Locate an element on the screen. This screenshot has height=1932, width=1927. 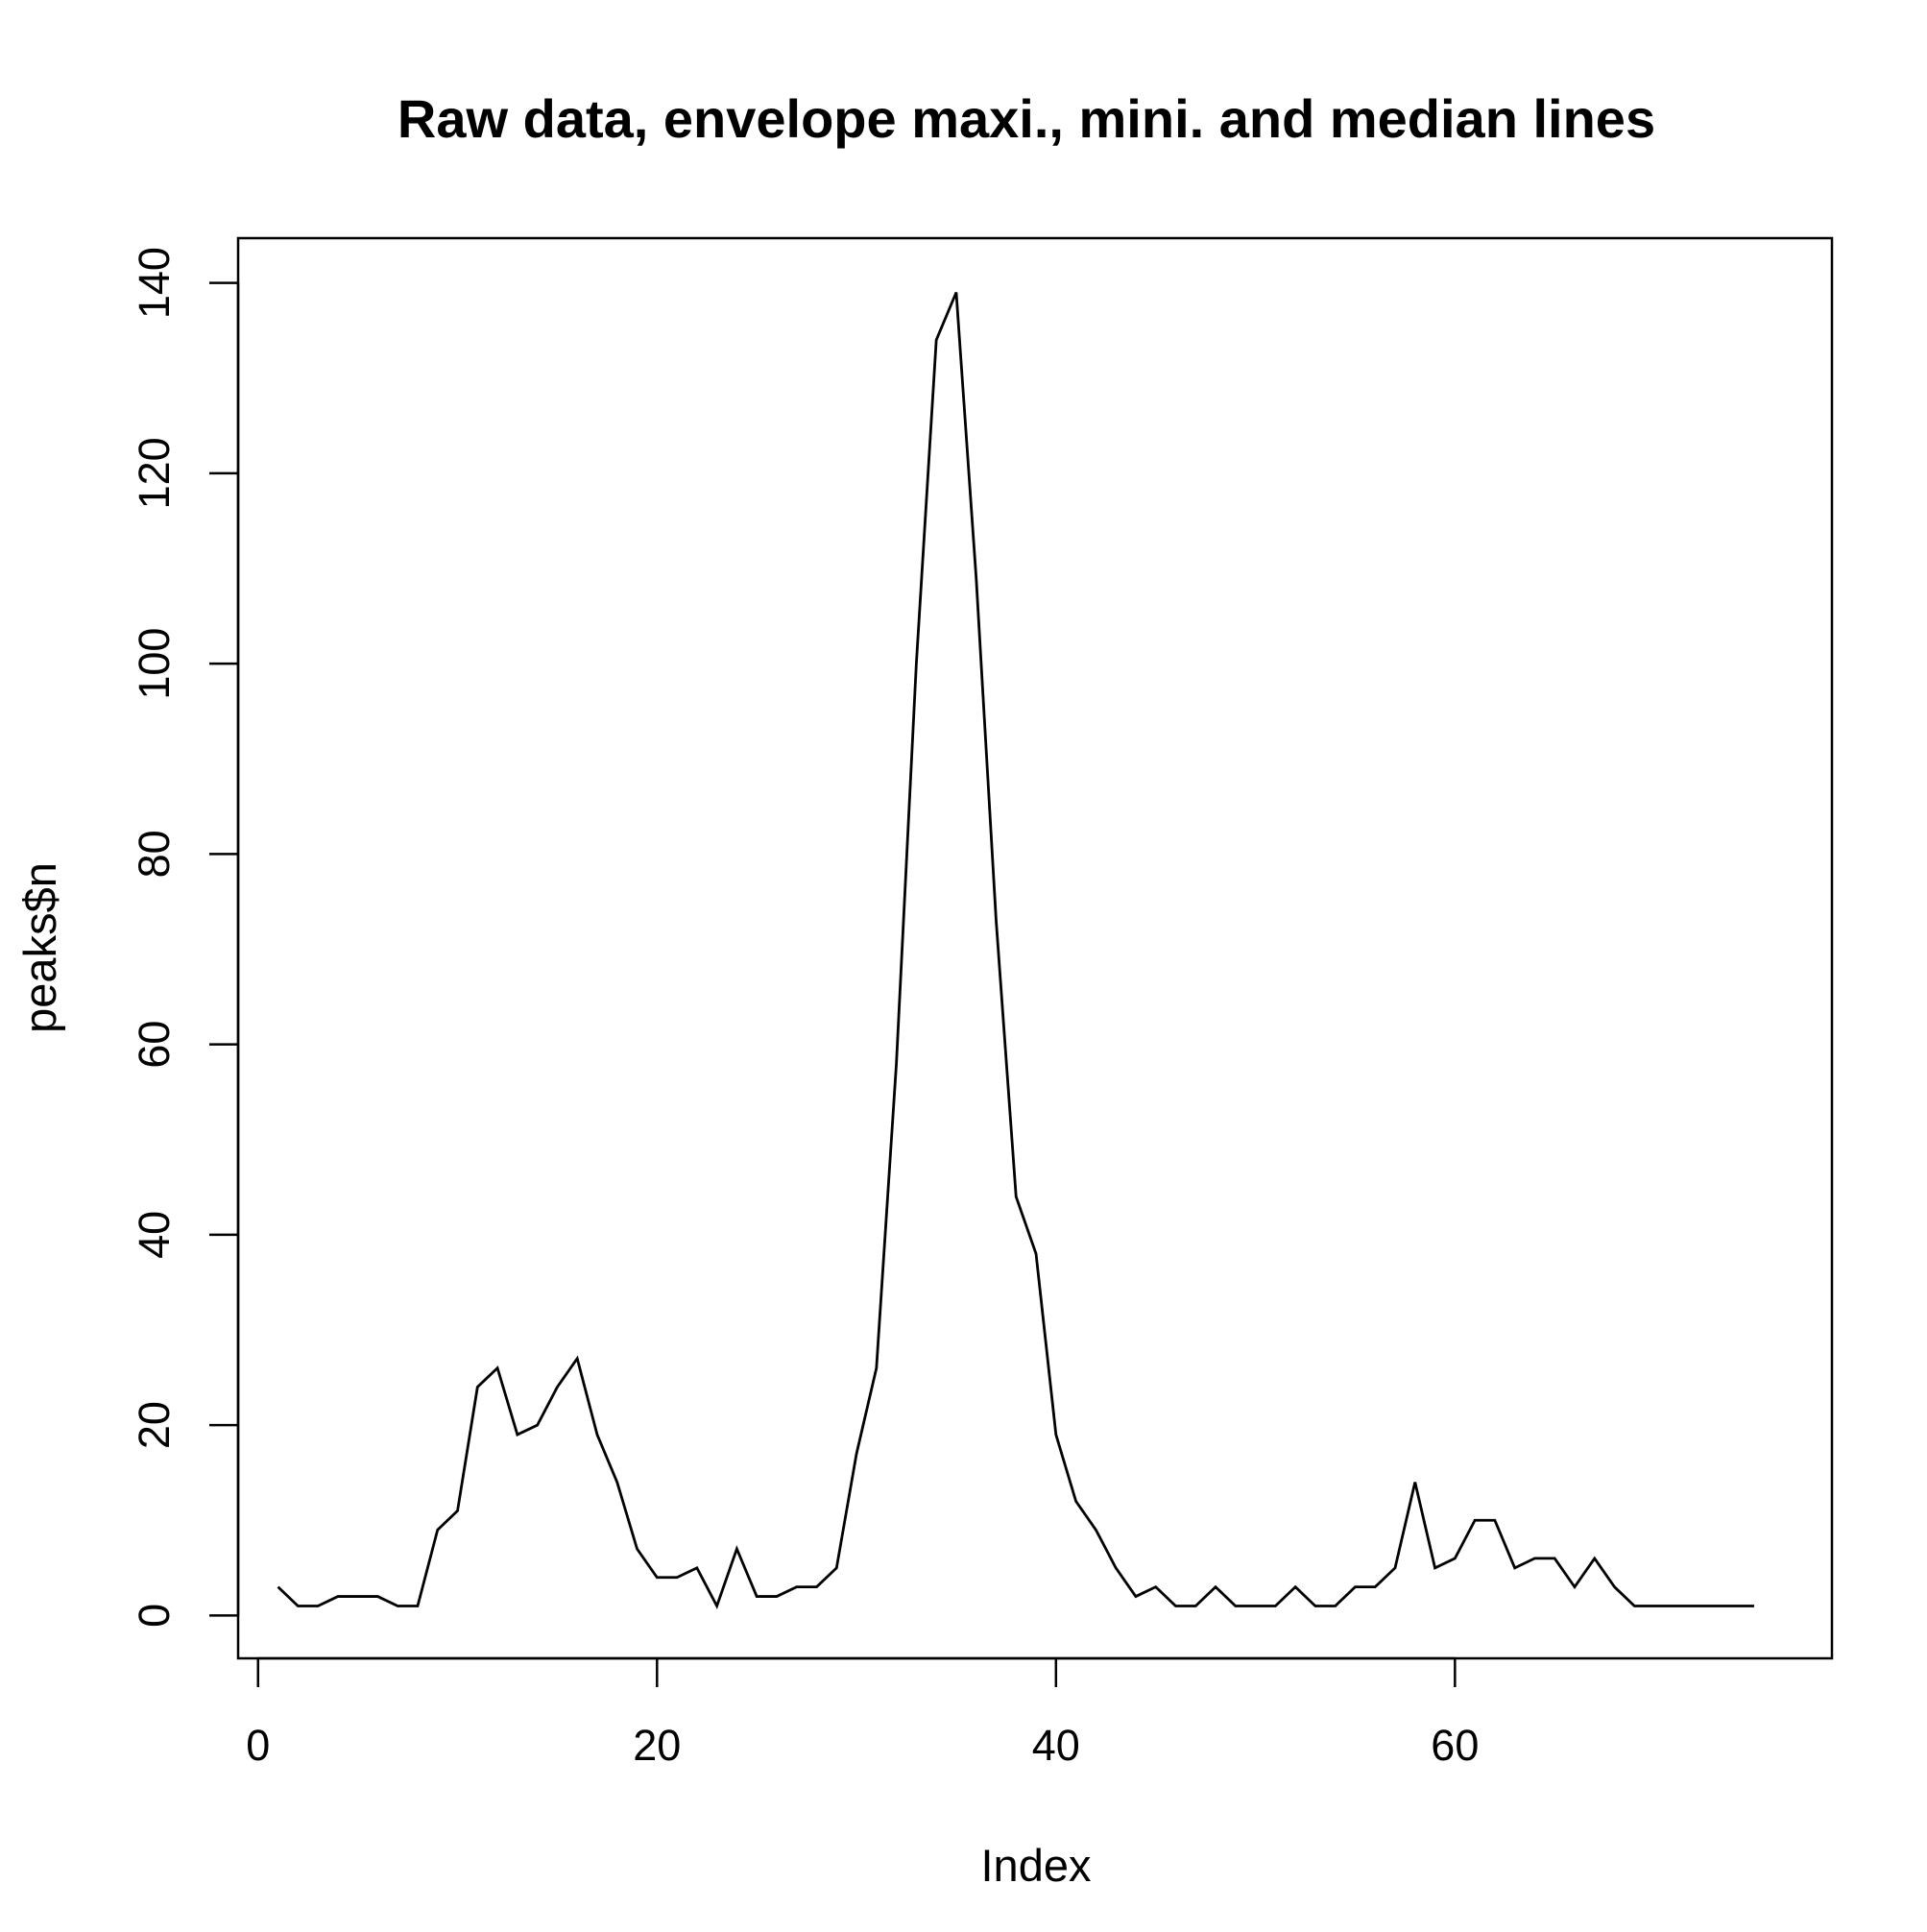
y-tick-label-80: 80 is located at coordinates (154, 854).